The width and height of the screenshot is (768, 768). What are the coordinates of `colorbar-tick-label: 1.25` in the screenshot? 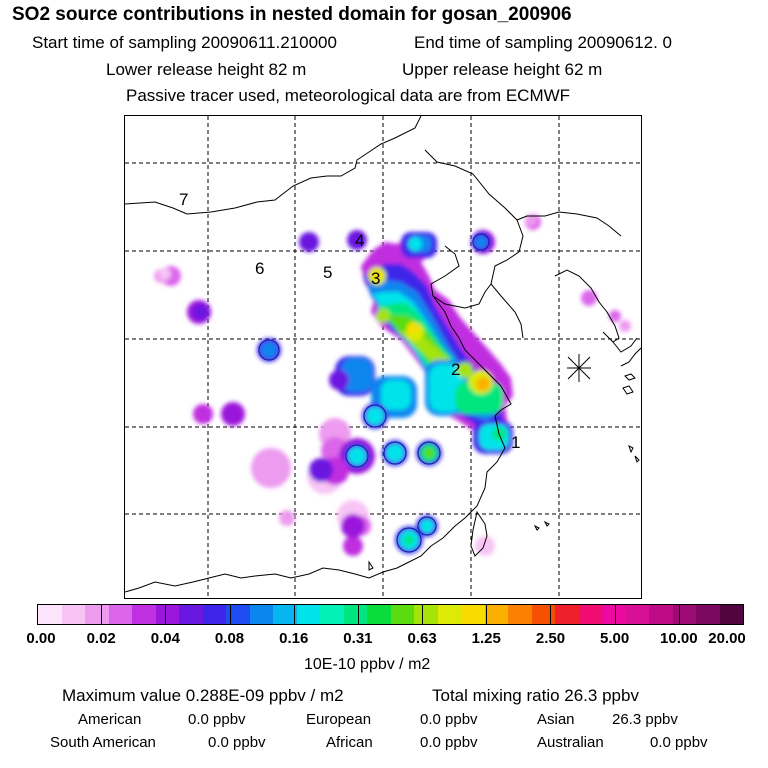 It's located at (486, 638).